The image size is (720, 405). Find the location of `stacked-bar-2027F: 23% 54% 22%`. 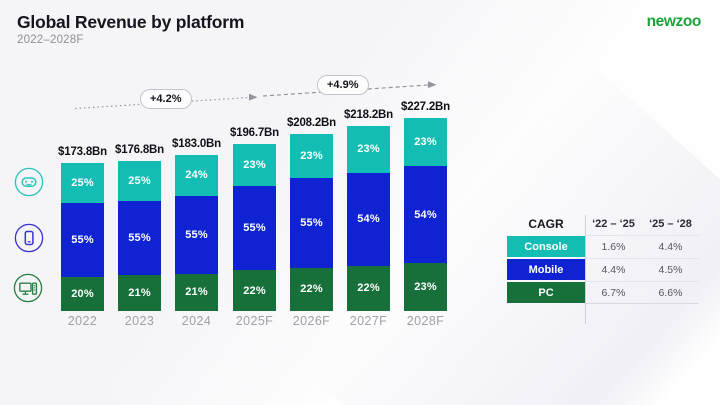

stacked-bar-2027F: 23% 54% 22% is located at coordinates (368, 218).